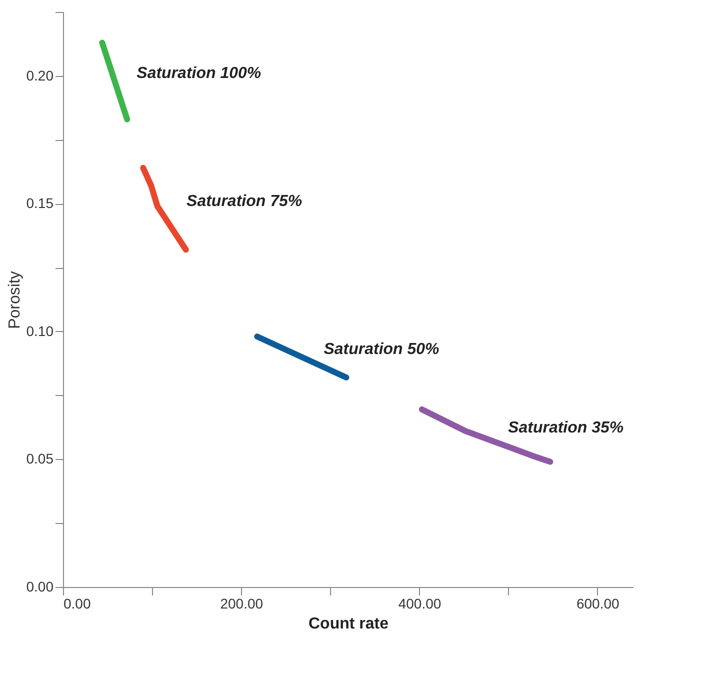  Describe the element at coordinates (348, 624) in the screenshot. I see `x-axis-title: Count rate` at that location.